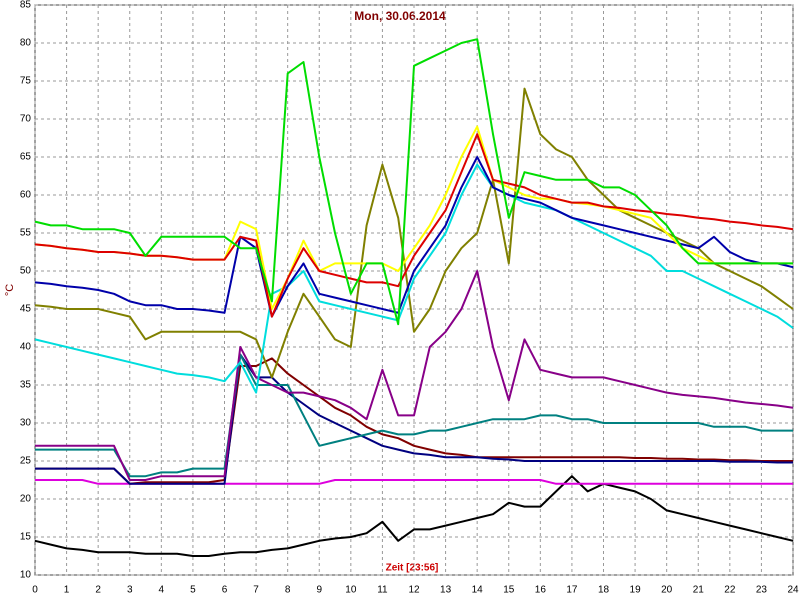 The width and height of the screenshot is (800, 605). Describe the element at coordinates (67, 590) in the screenshot. I see `x-tick-label: 1` at that location.